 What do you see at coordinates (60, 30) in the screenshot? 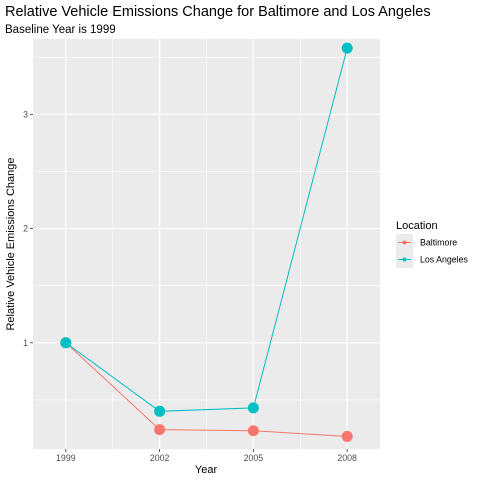
I see `chart-subtitle: Baseline Year is 1999` at bounding box center [60, 30].